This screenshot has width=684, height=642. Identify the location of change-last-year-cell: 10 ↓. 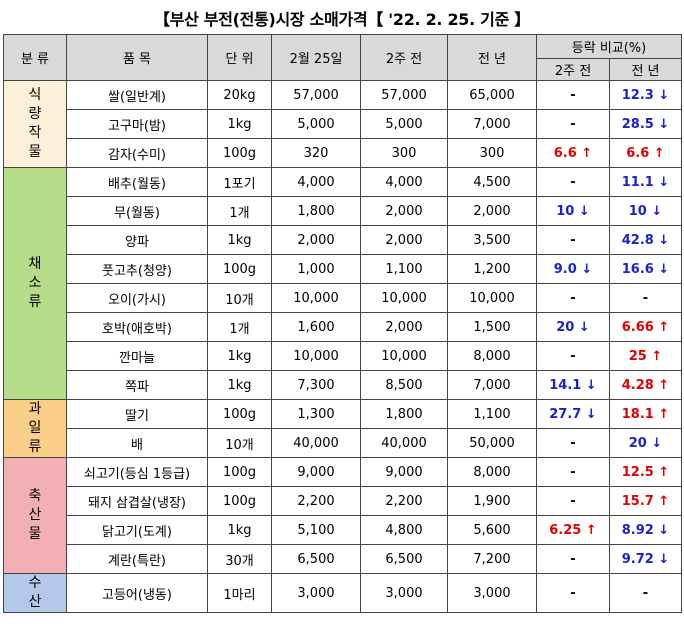
(645, 211).